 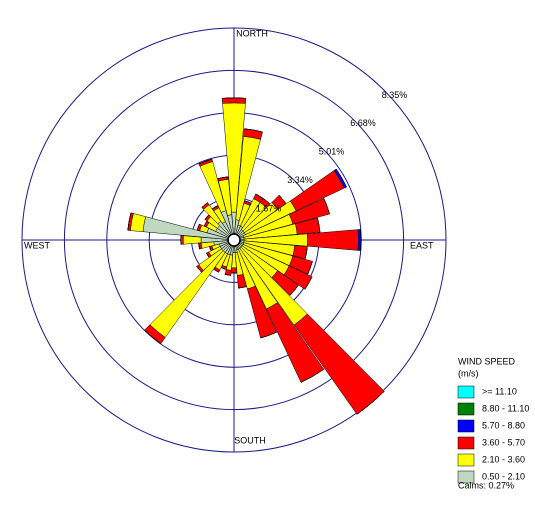 I want to click on ring-label: 3.34%, so click(x=300, y=180).